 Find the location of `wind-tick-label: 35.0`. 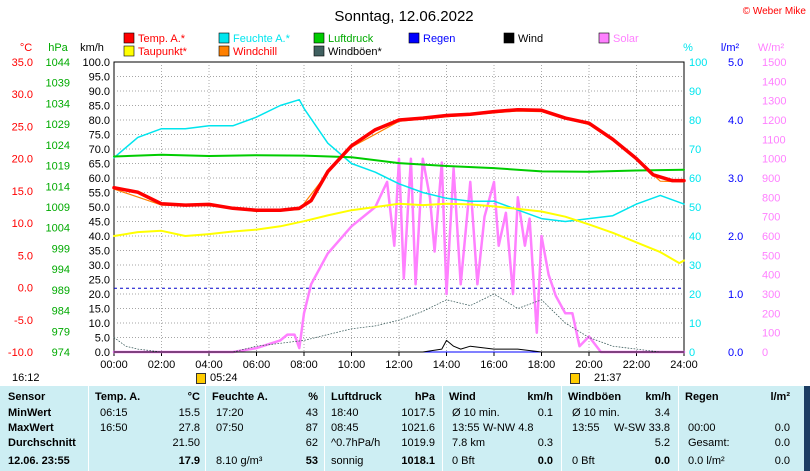

wind-tick-label: 35.0 is located at coordinates (99, 252).